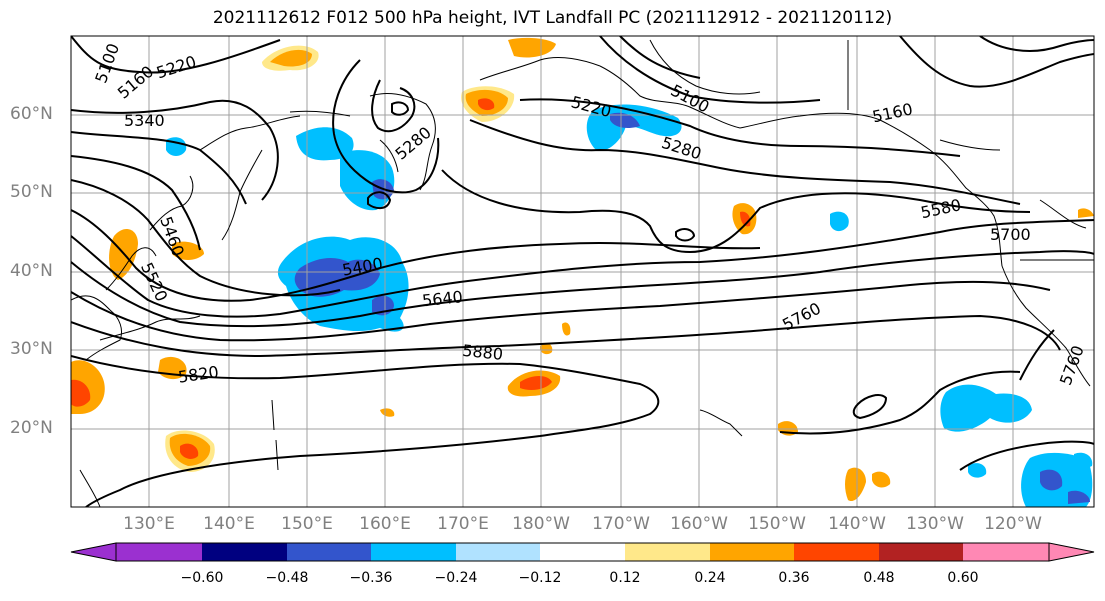  Describe the element at coordinates (621, 524) in the screenshot. I see `lon-tick-label: 170°W` at that location.